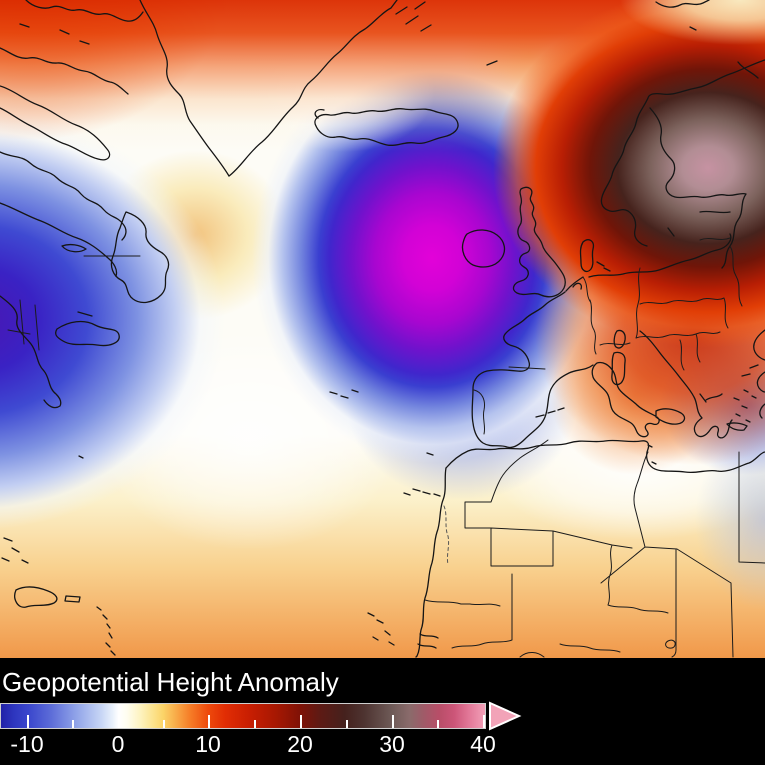 Image resolution: width=765 pixels, height=765 pixels. Describe the element at coordinates (118, 744) in the screenshot. I see `colorbar-tick-label: 0` at that location.